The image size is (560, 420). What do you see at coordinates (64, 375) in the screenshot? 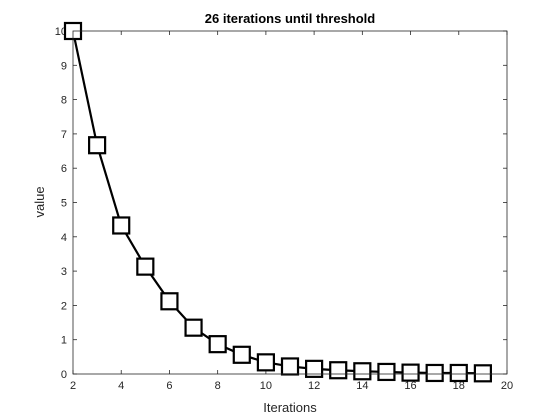
I see `y-tick-label: 0` at bounding box center [64, 375].